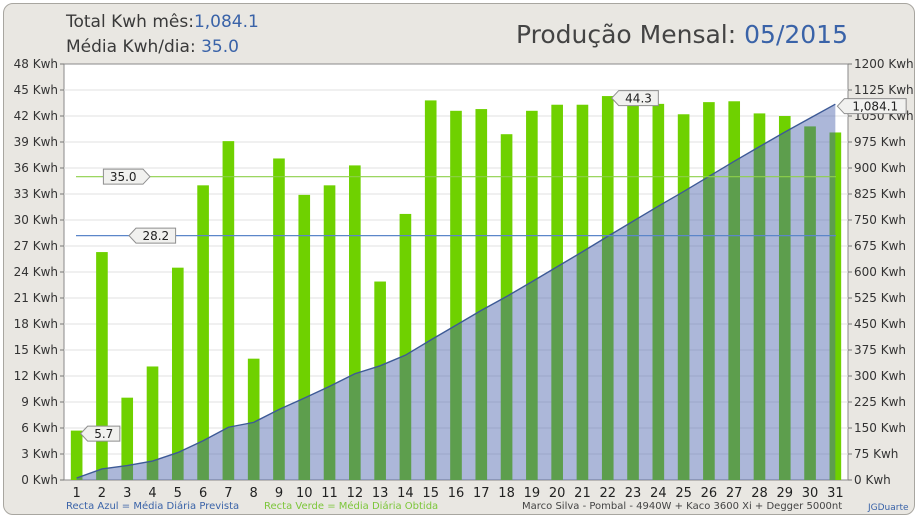 The image size is (920, 520). Describe the element at coordinates (254, 493) in the screenshot. I see `x-tick-label: 8` at that location.